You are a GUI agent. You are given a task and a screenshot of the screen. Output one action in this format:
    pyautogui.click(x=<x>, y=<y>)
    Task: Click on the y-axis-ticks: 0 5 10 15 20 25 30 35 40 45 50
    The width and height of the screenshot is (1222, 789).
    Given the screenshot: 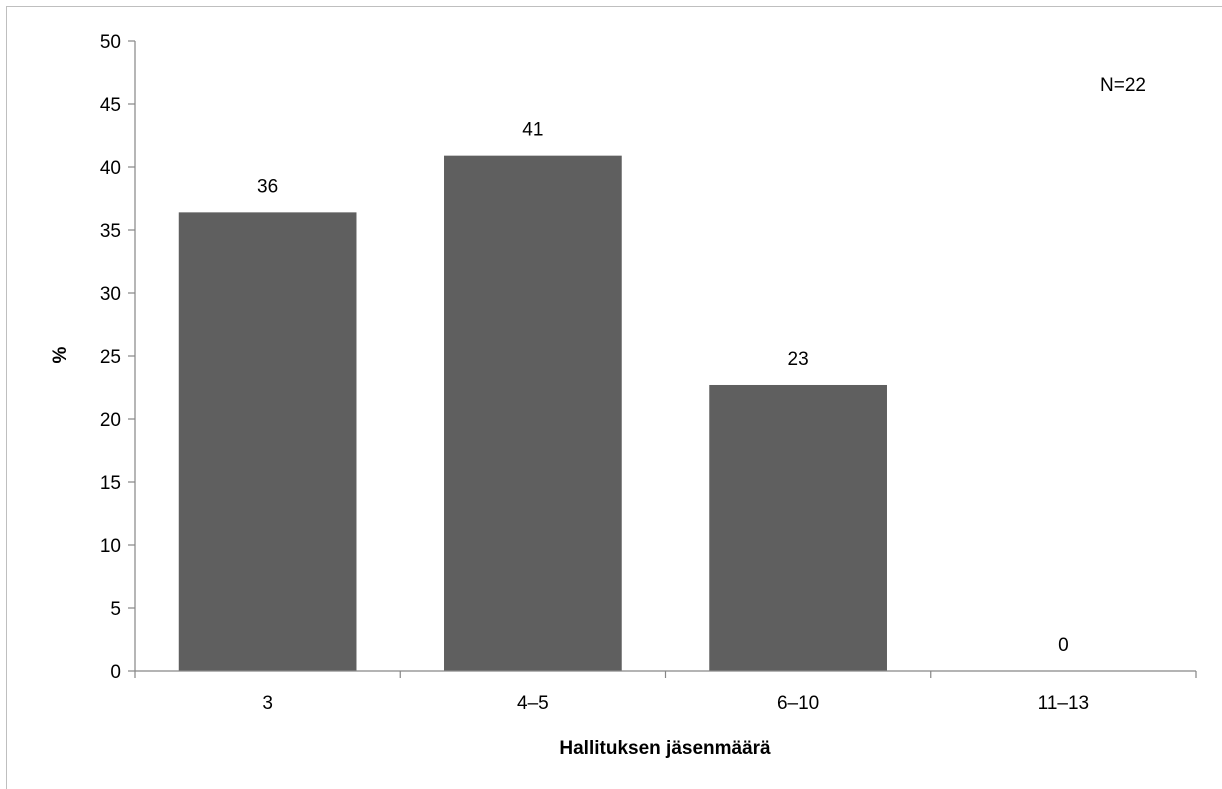 What is the action you would take?
    pyautogui.click(x=117, y=357)
    